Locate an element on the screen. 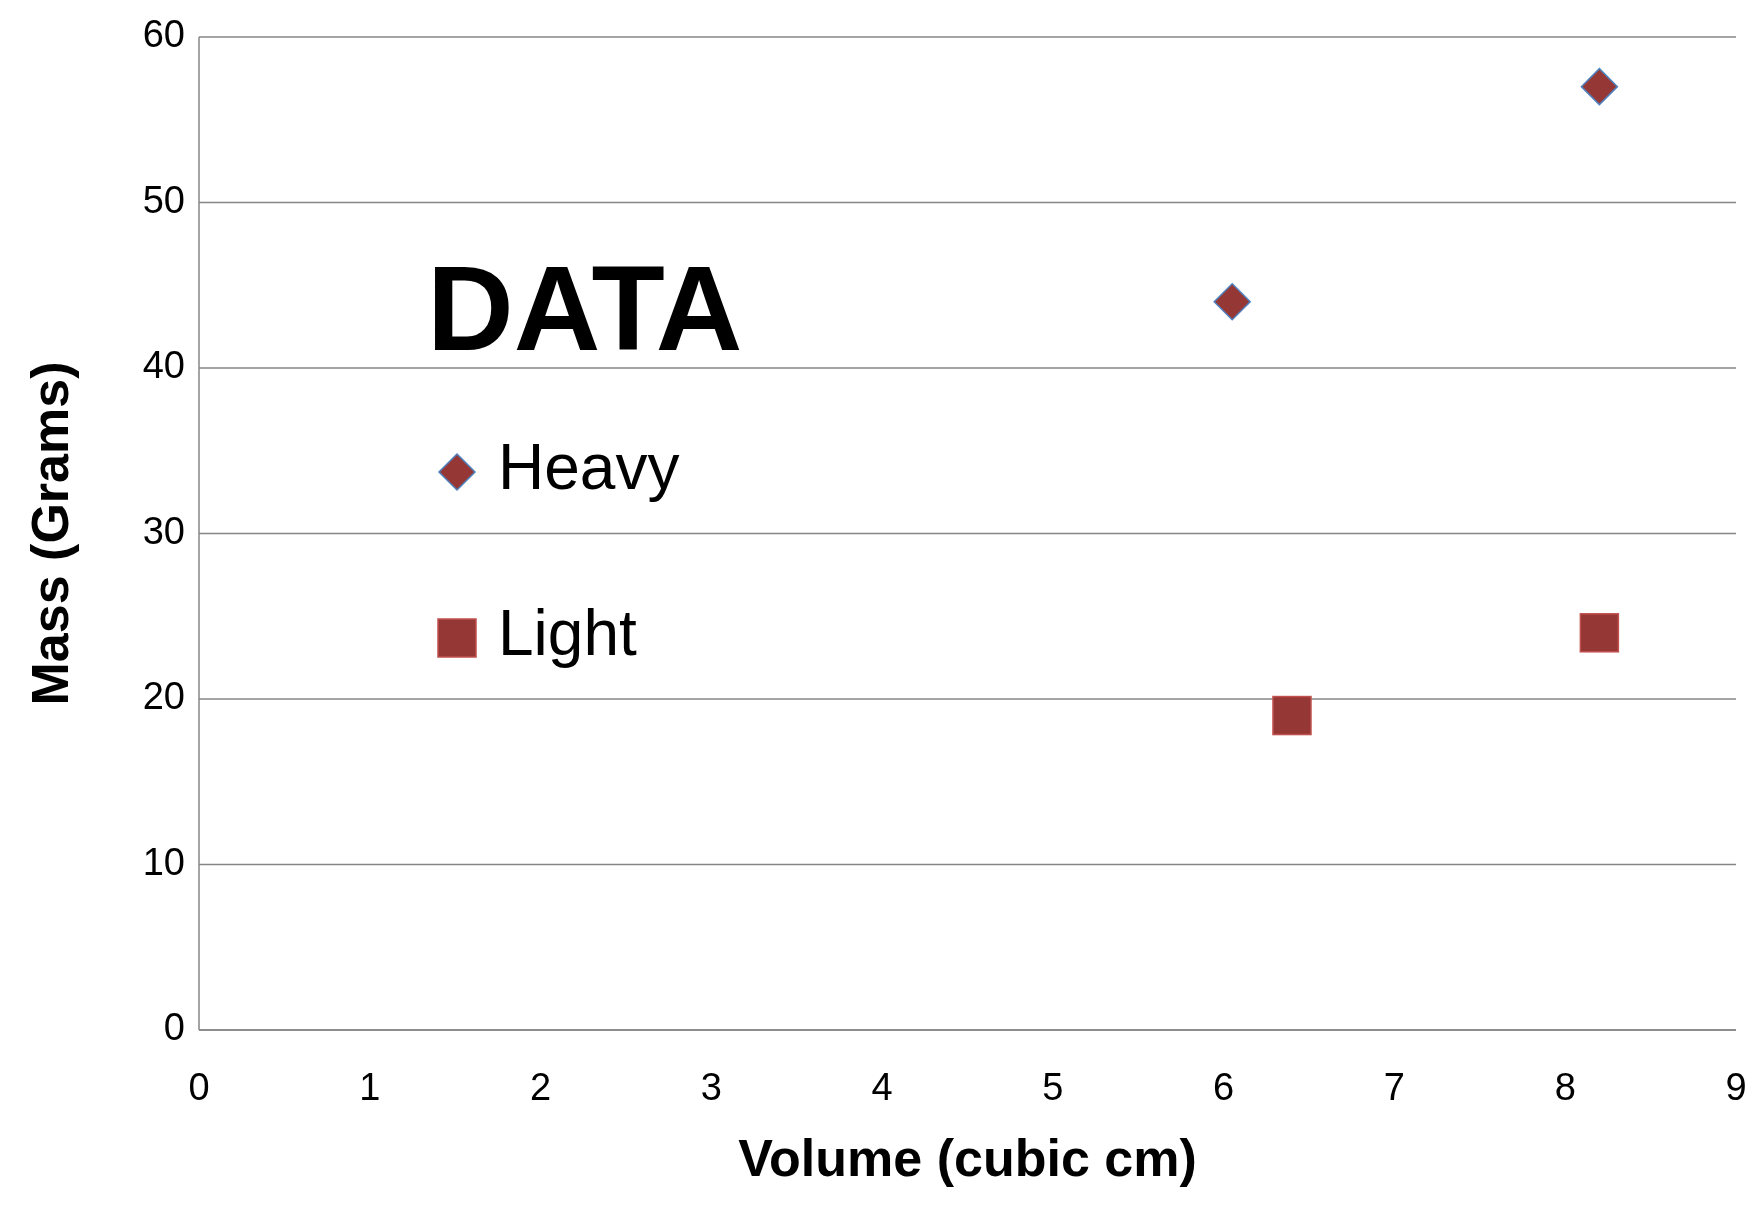  x-tick-label: 6 is located at coordinates (1224, 1087).